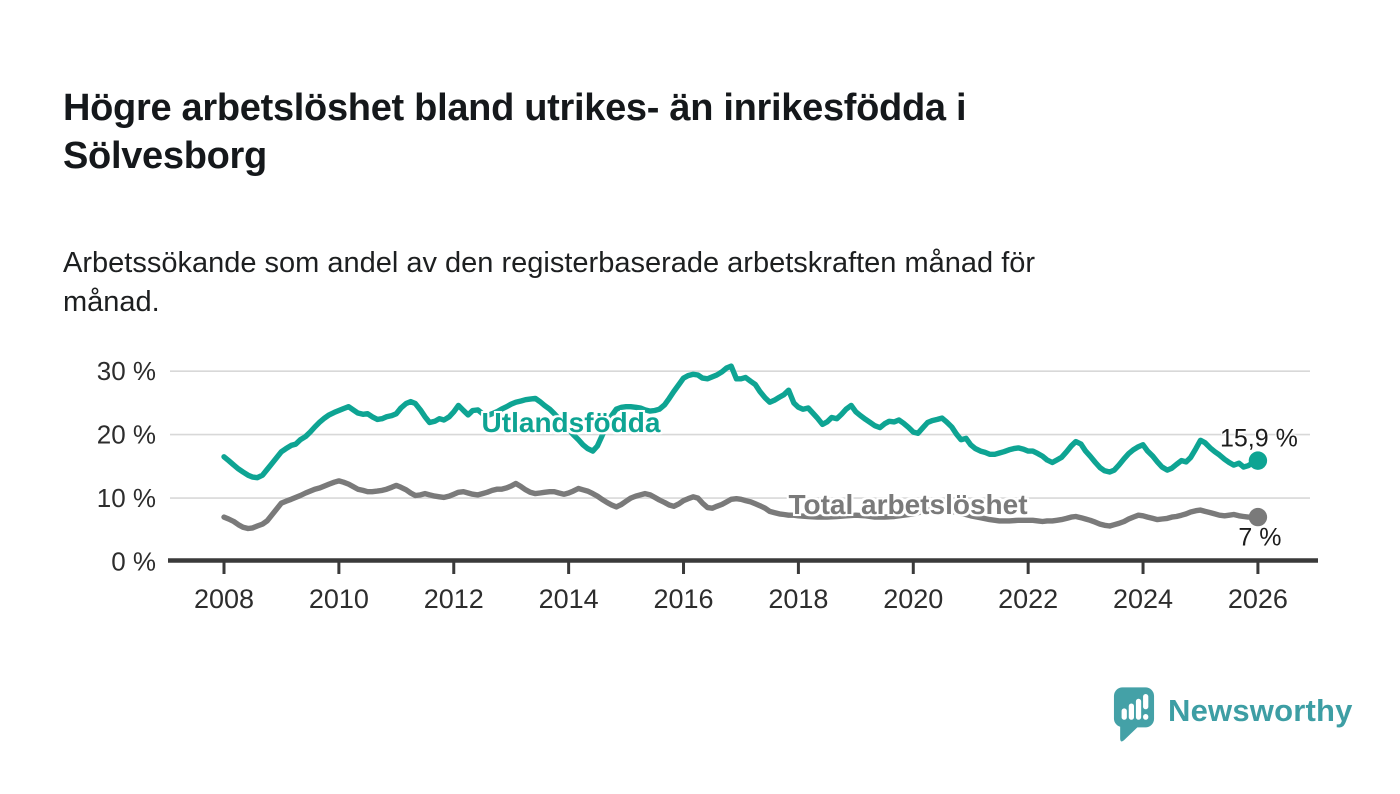 The image size is (1400, 794). Describe the element at coordinates (913, 599) in the screenshot. I see `x-axis-tick-label: 2020` at that location.